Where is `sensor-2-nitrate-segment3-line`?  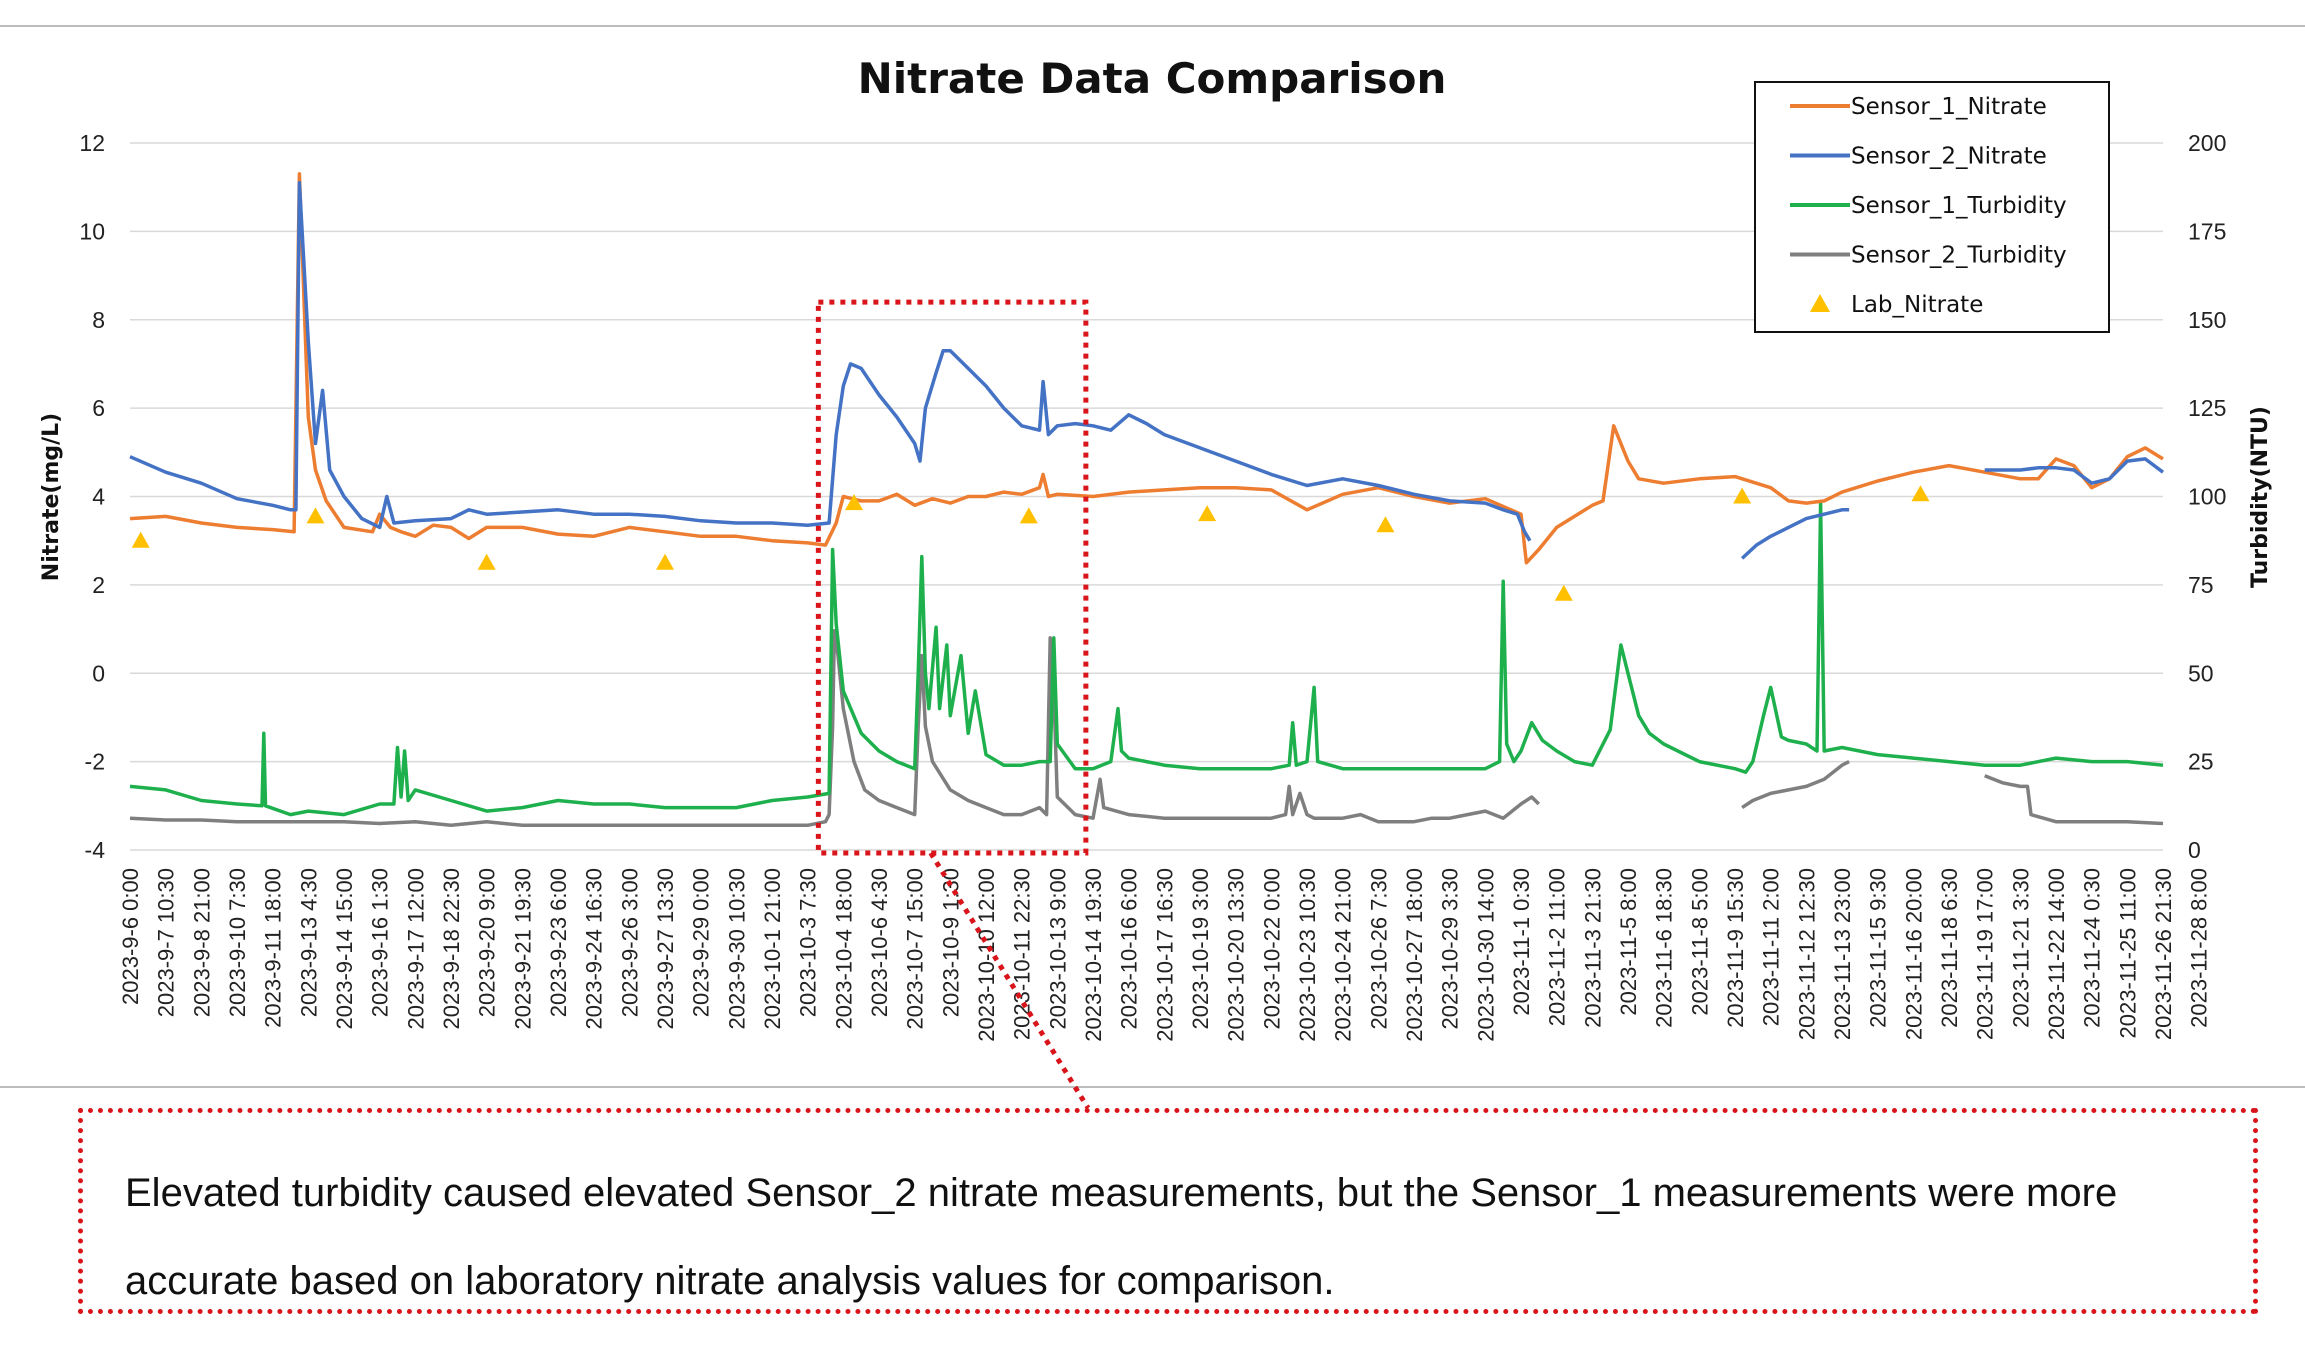 sensor-2-nitrate-segment3-line is located at coordinates (2074, 471).